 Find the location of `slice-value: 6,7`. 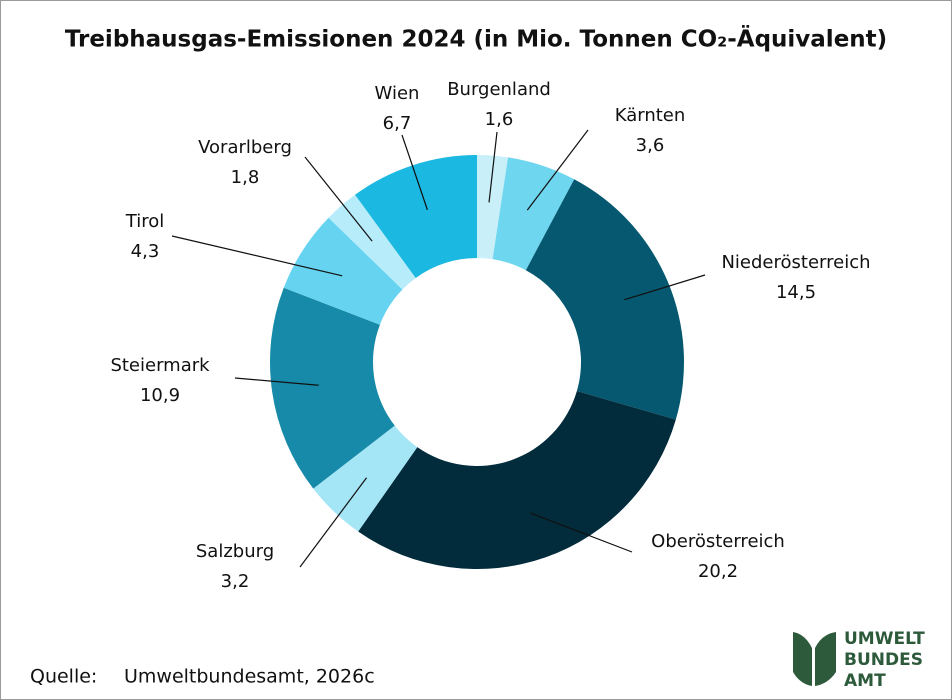

slice-value: 6,7 is located at coordinates (397, 123).